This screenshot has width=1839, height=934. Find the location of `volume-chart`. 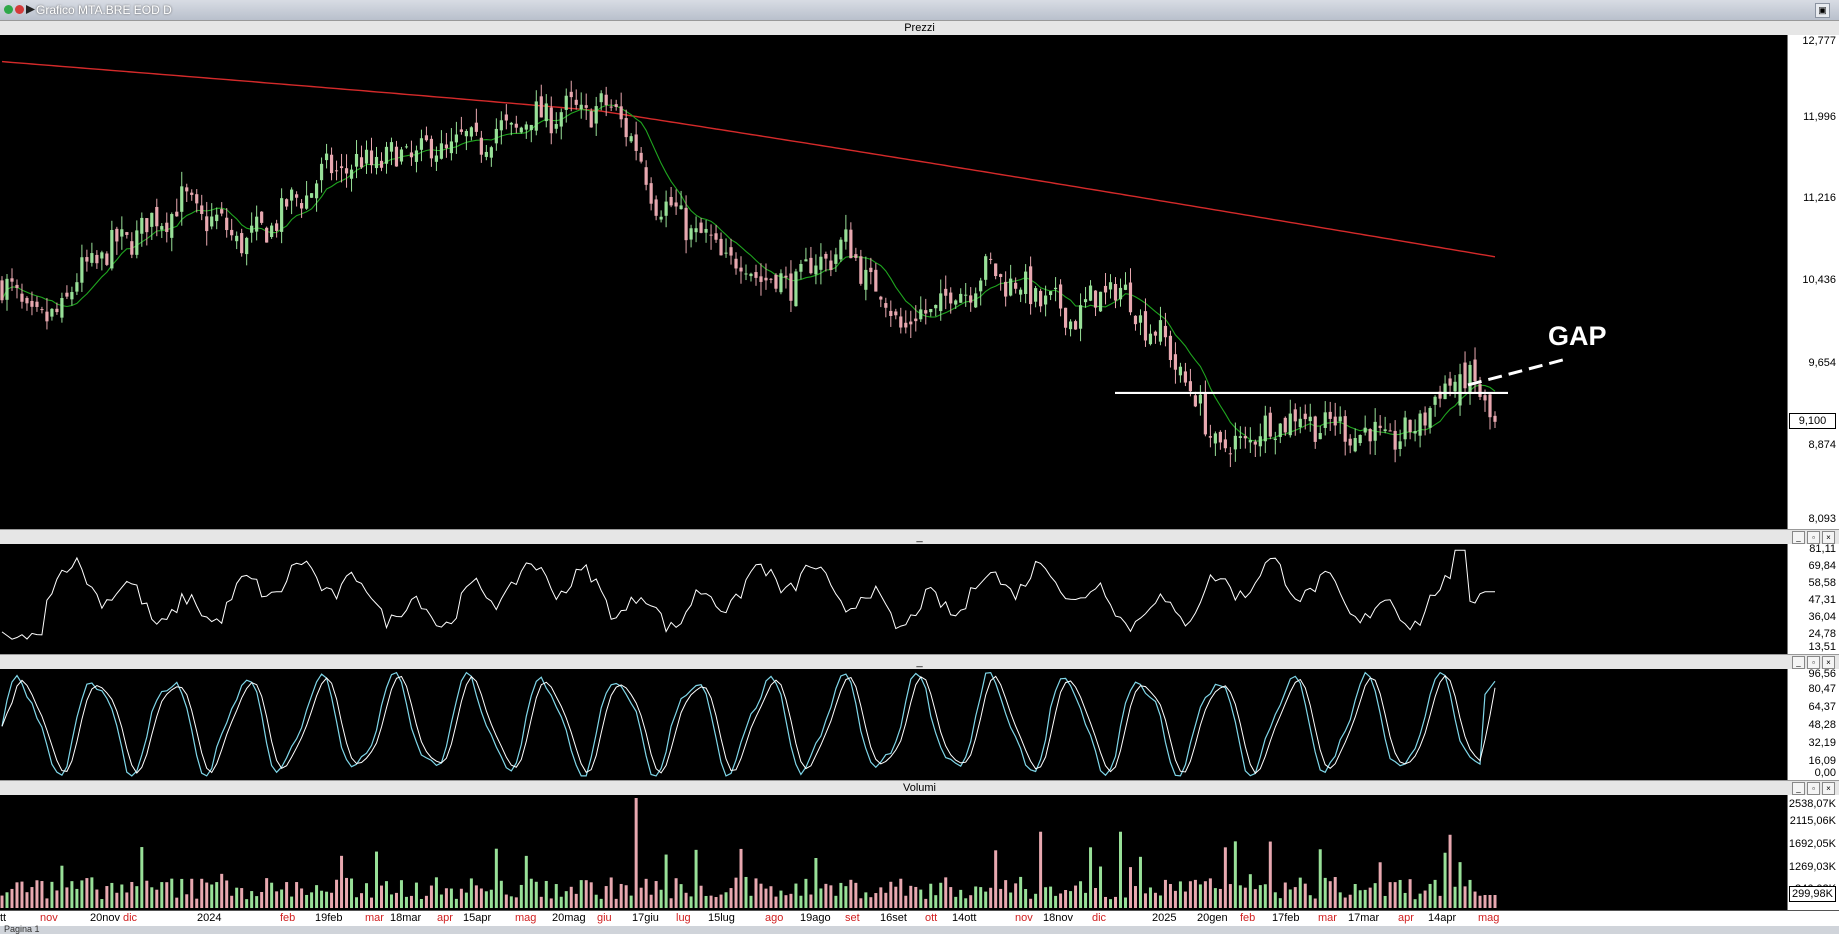

volume-chart is located at coordinates (893, 852).